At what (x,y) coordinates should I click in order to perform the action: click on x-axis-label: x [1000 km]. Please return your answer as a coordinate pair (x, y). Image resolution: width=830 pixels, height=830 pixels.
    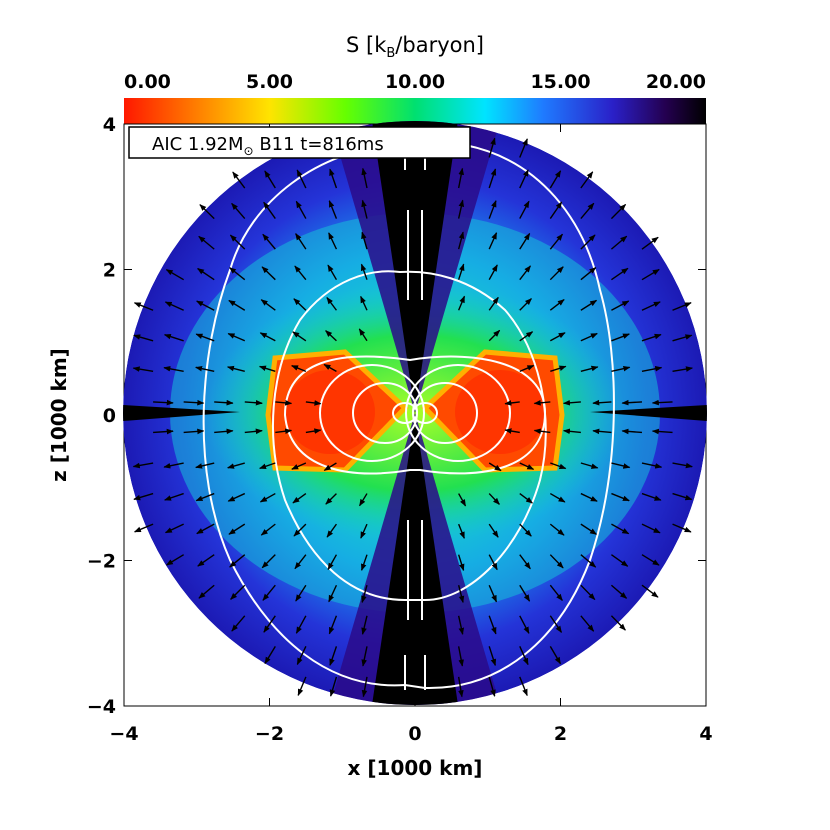
    Looking at the image, I should click on (415, 768).